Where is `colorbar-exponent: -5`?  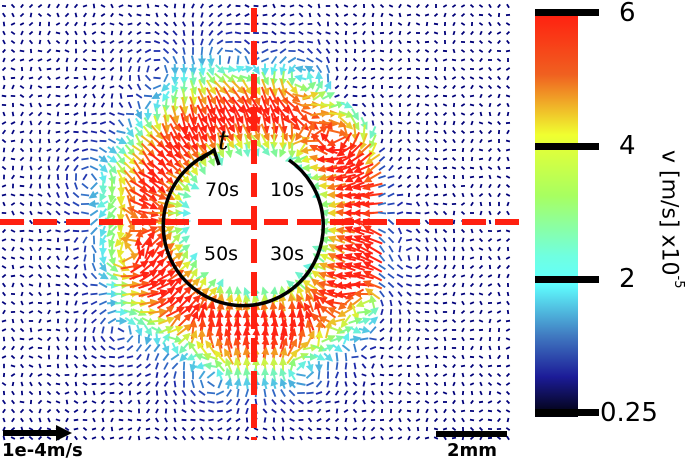 colorbar-exponent: -5 is located at coordinates (678, 282).